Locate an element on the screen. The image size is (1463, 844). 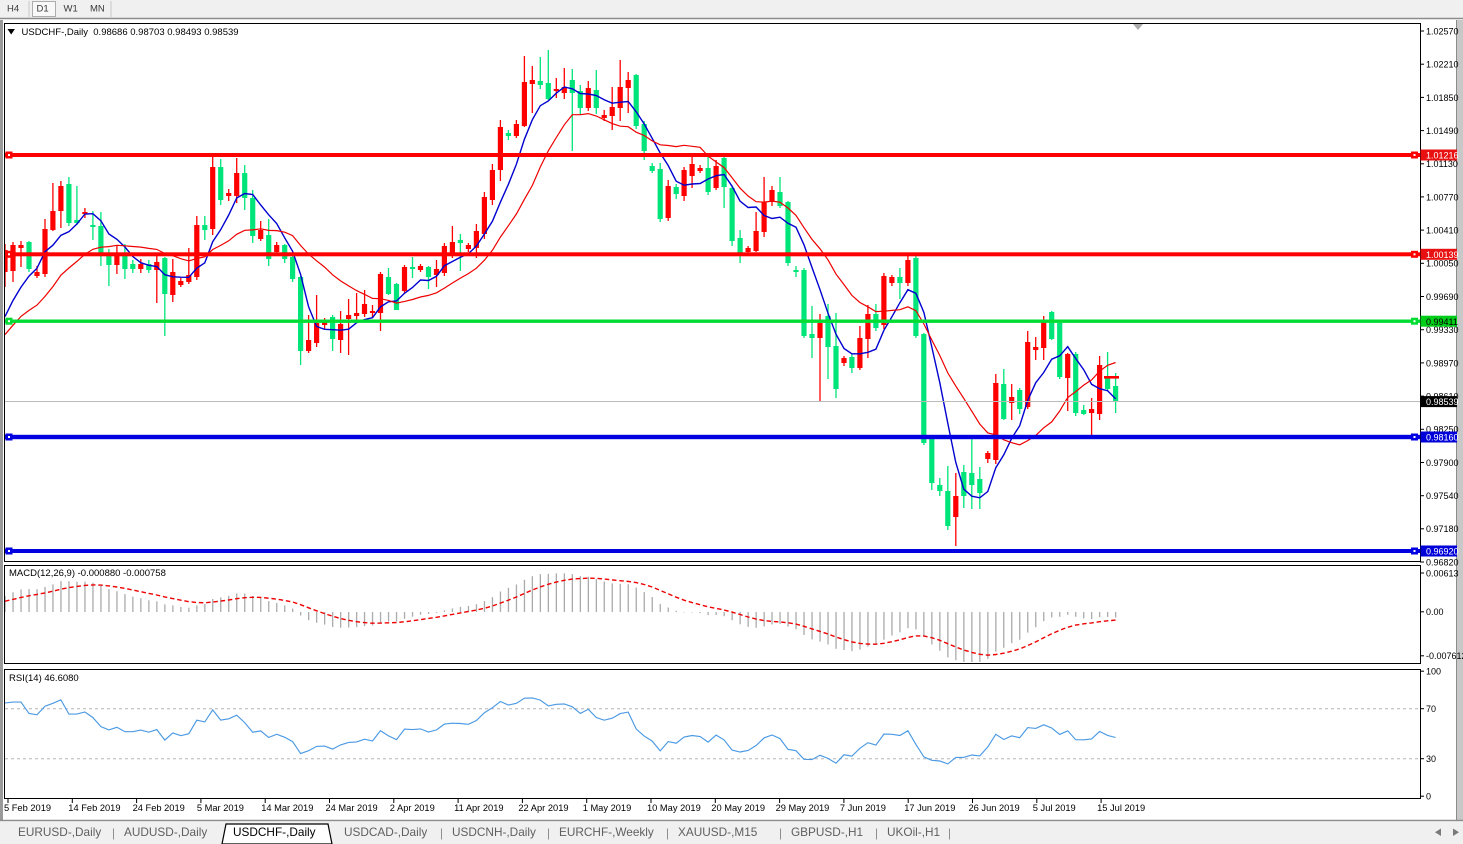
svg-text: 24 Feb 2019 is located at coordinates (159, 808).